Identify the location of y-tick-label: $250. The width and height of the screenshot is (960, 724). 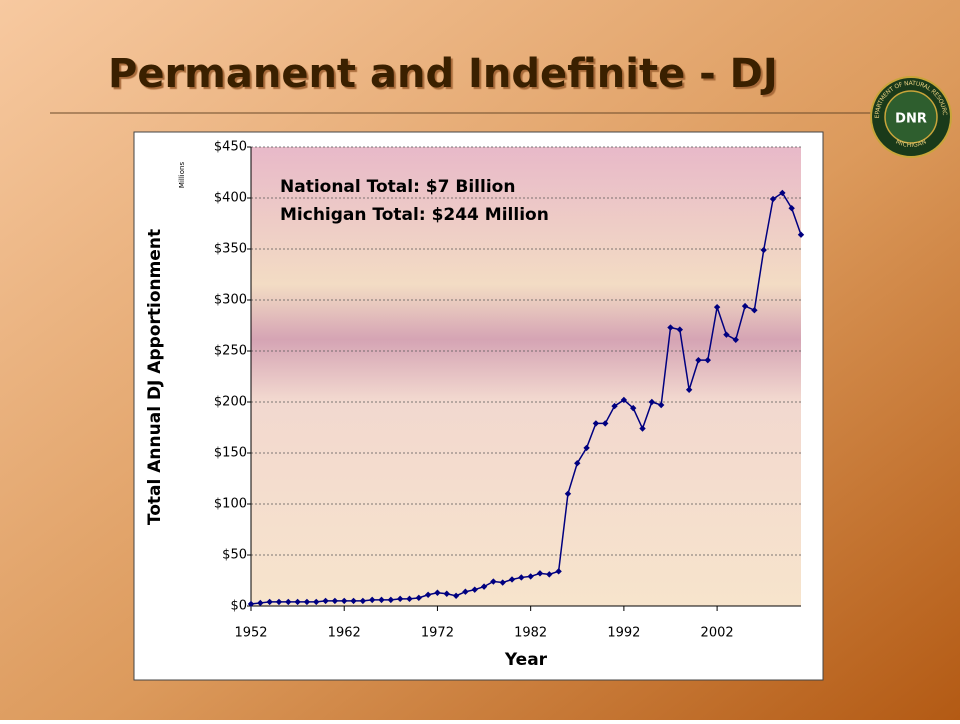
(230, 351).